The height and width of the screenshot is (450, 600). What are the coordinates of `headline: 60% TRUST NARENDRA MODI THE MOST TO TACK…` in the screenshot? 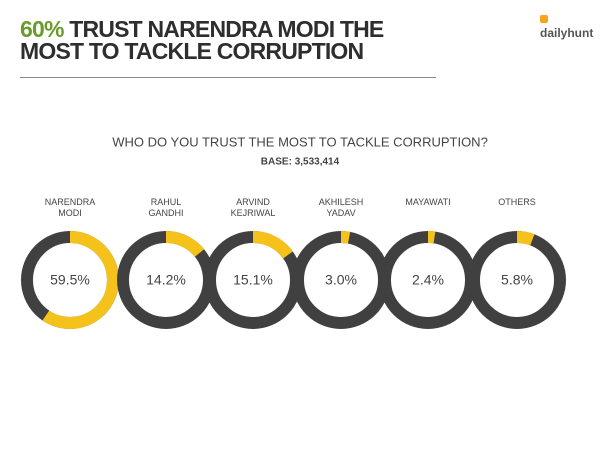 It's located at (235, 40).